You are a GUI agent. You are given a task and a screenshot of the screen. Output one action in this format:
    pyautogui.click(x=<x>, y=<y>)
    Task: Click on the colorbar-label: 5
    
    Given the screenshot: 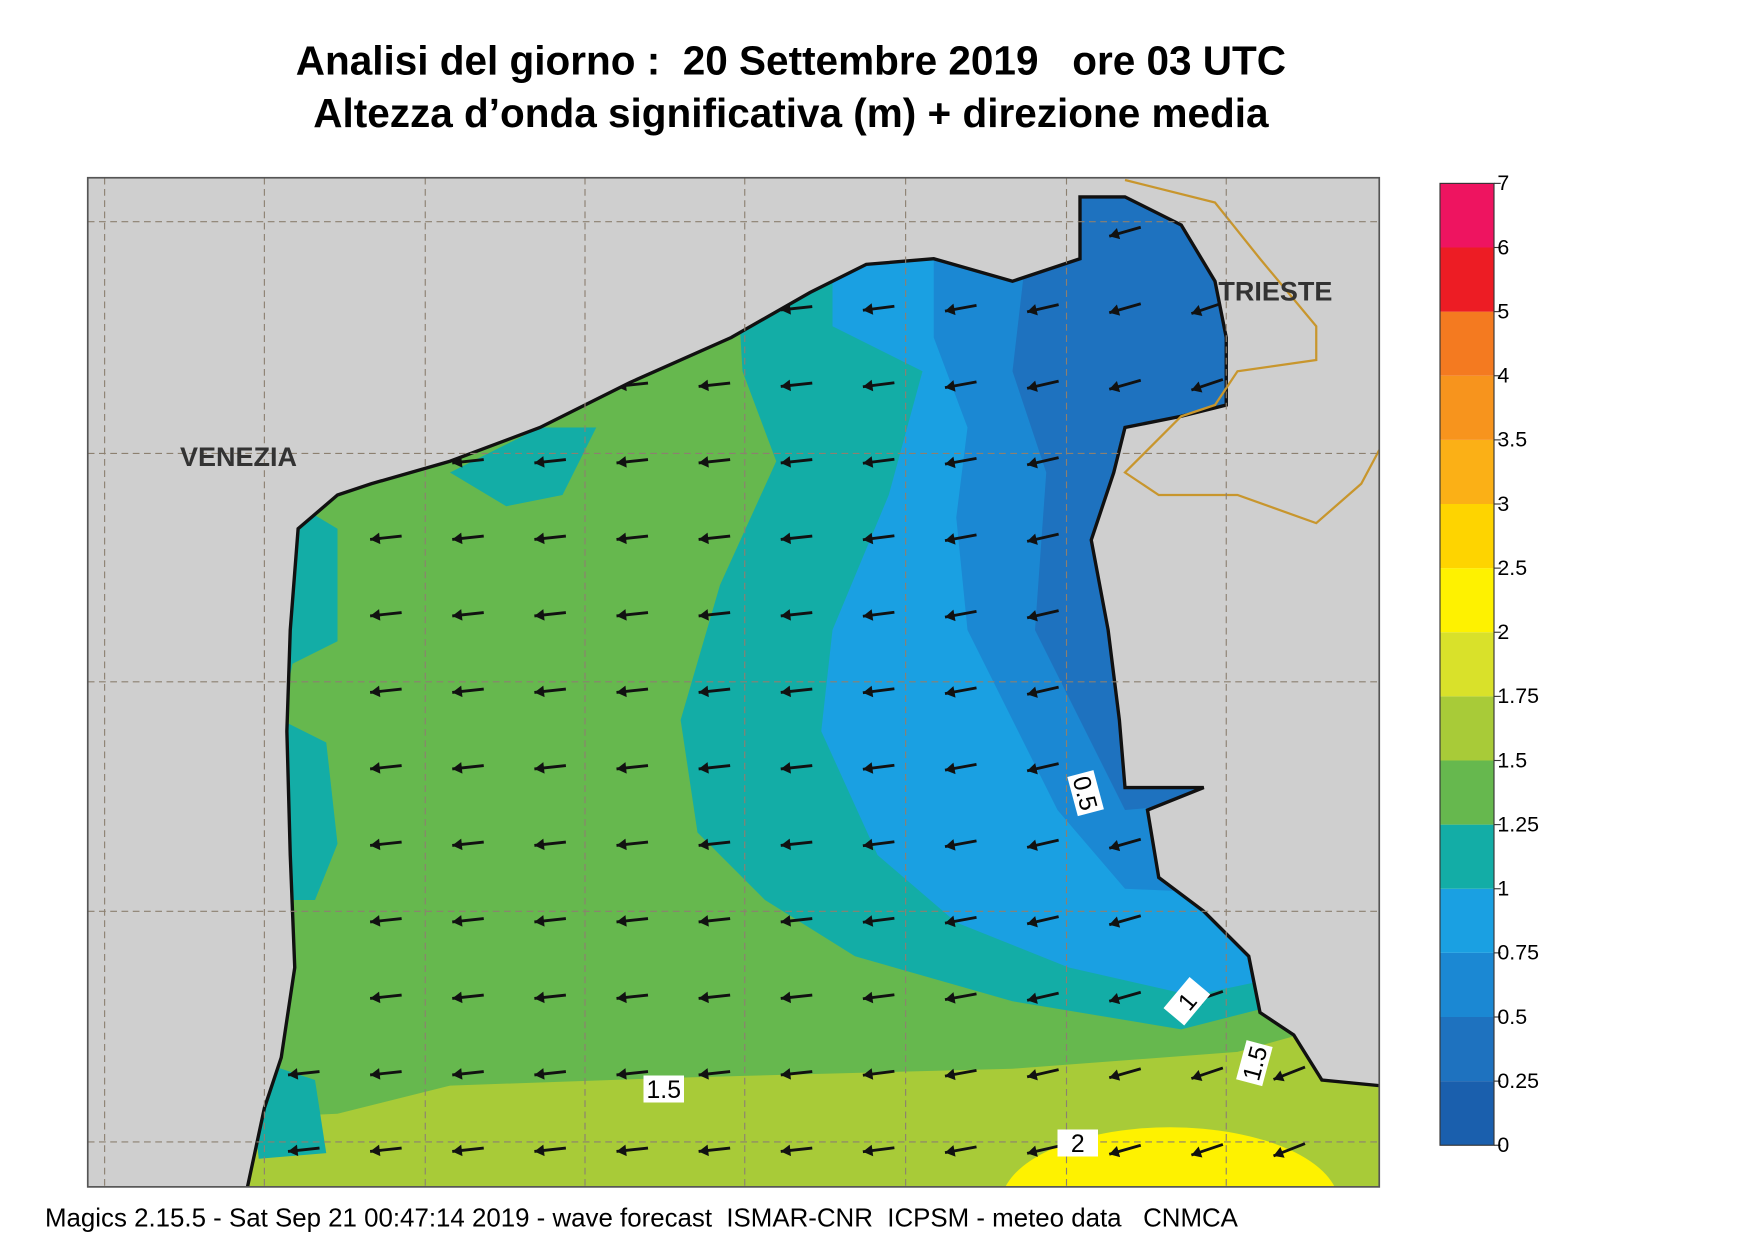 What is the action you would take?
    pyautogui.click(x=1503, y=311)
    